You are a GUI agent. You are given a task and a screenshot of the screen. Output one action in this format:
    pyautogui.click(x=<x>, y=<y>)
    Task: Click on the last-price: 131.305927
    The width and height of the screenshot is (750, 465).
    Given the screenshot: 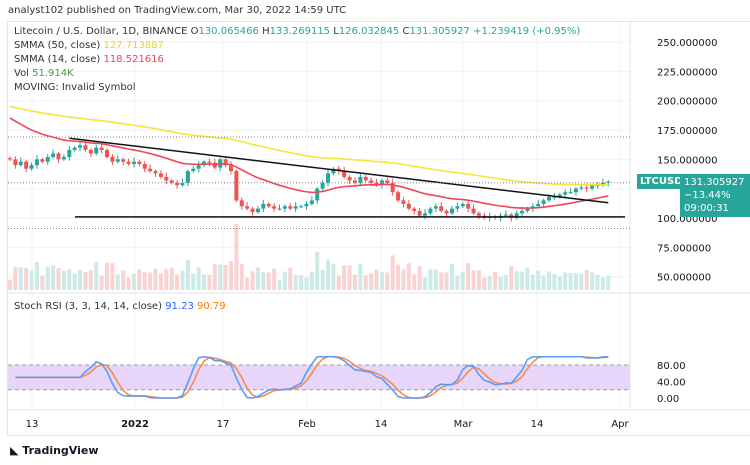 What is the action you would take?
    pyautogui.click(x=714, y=182)
    